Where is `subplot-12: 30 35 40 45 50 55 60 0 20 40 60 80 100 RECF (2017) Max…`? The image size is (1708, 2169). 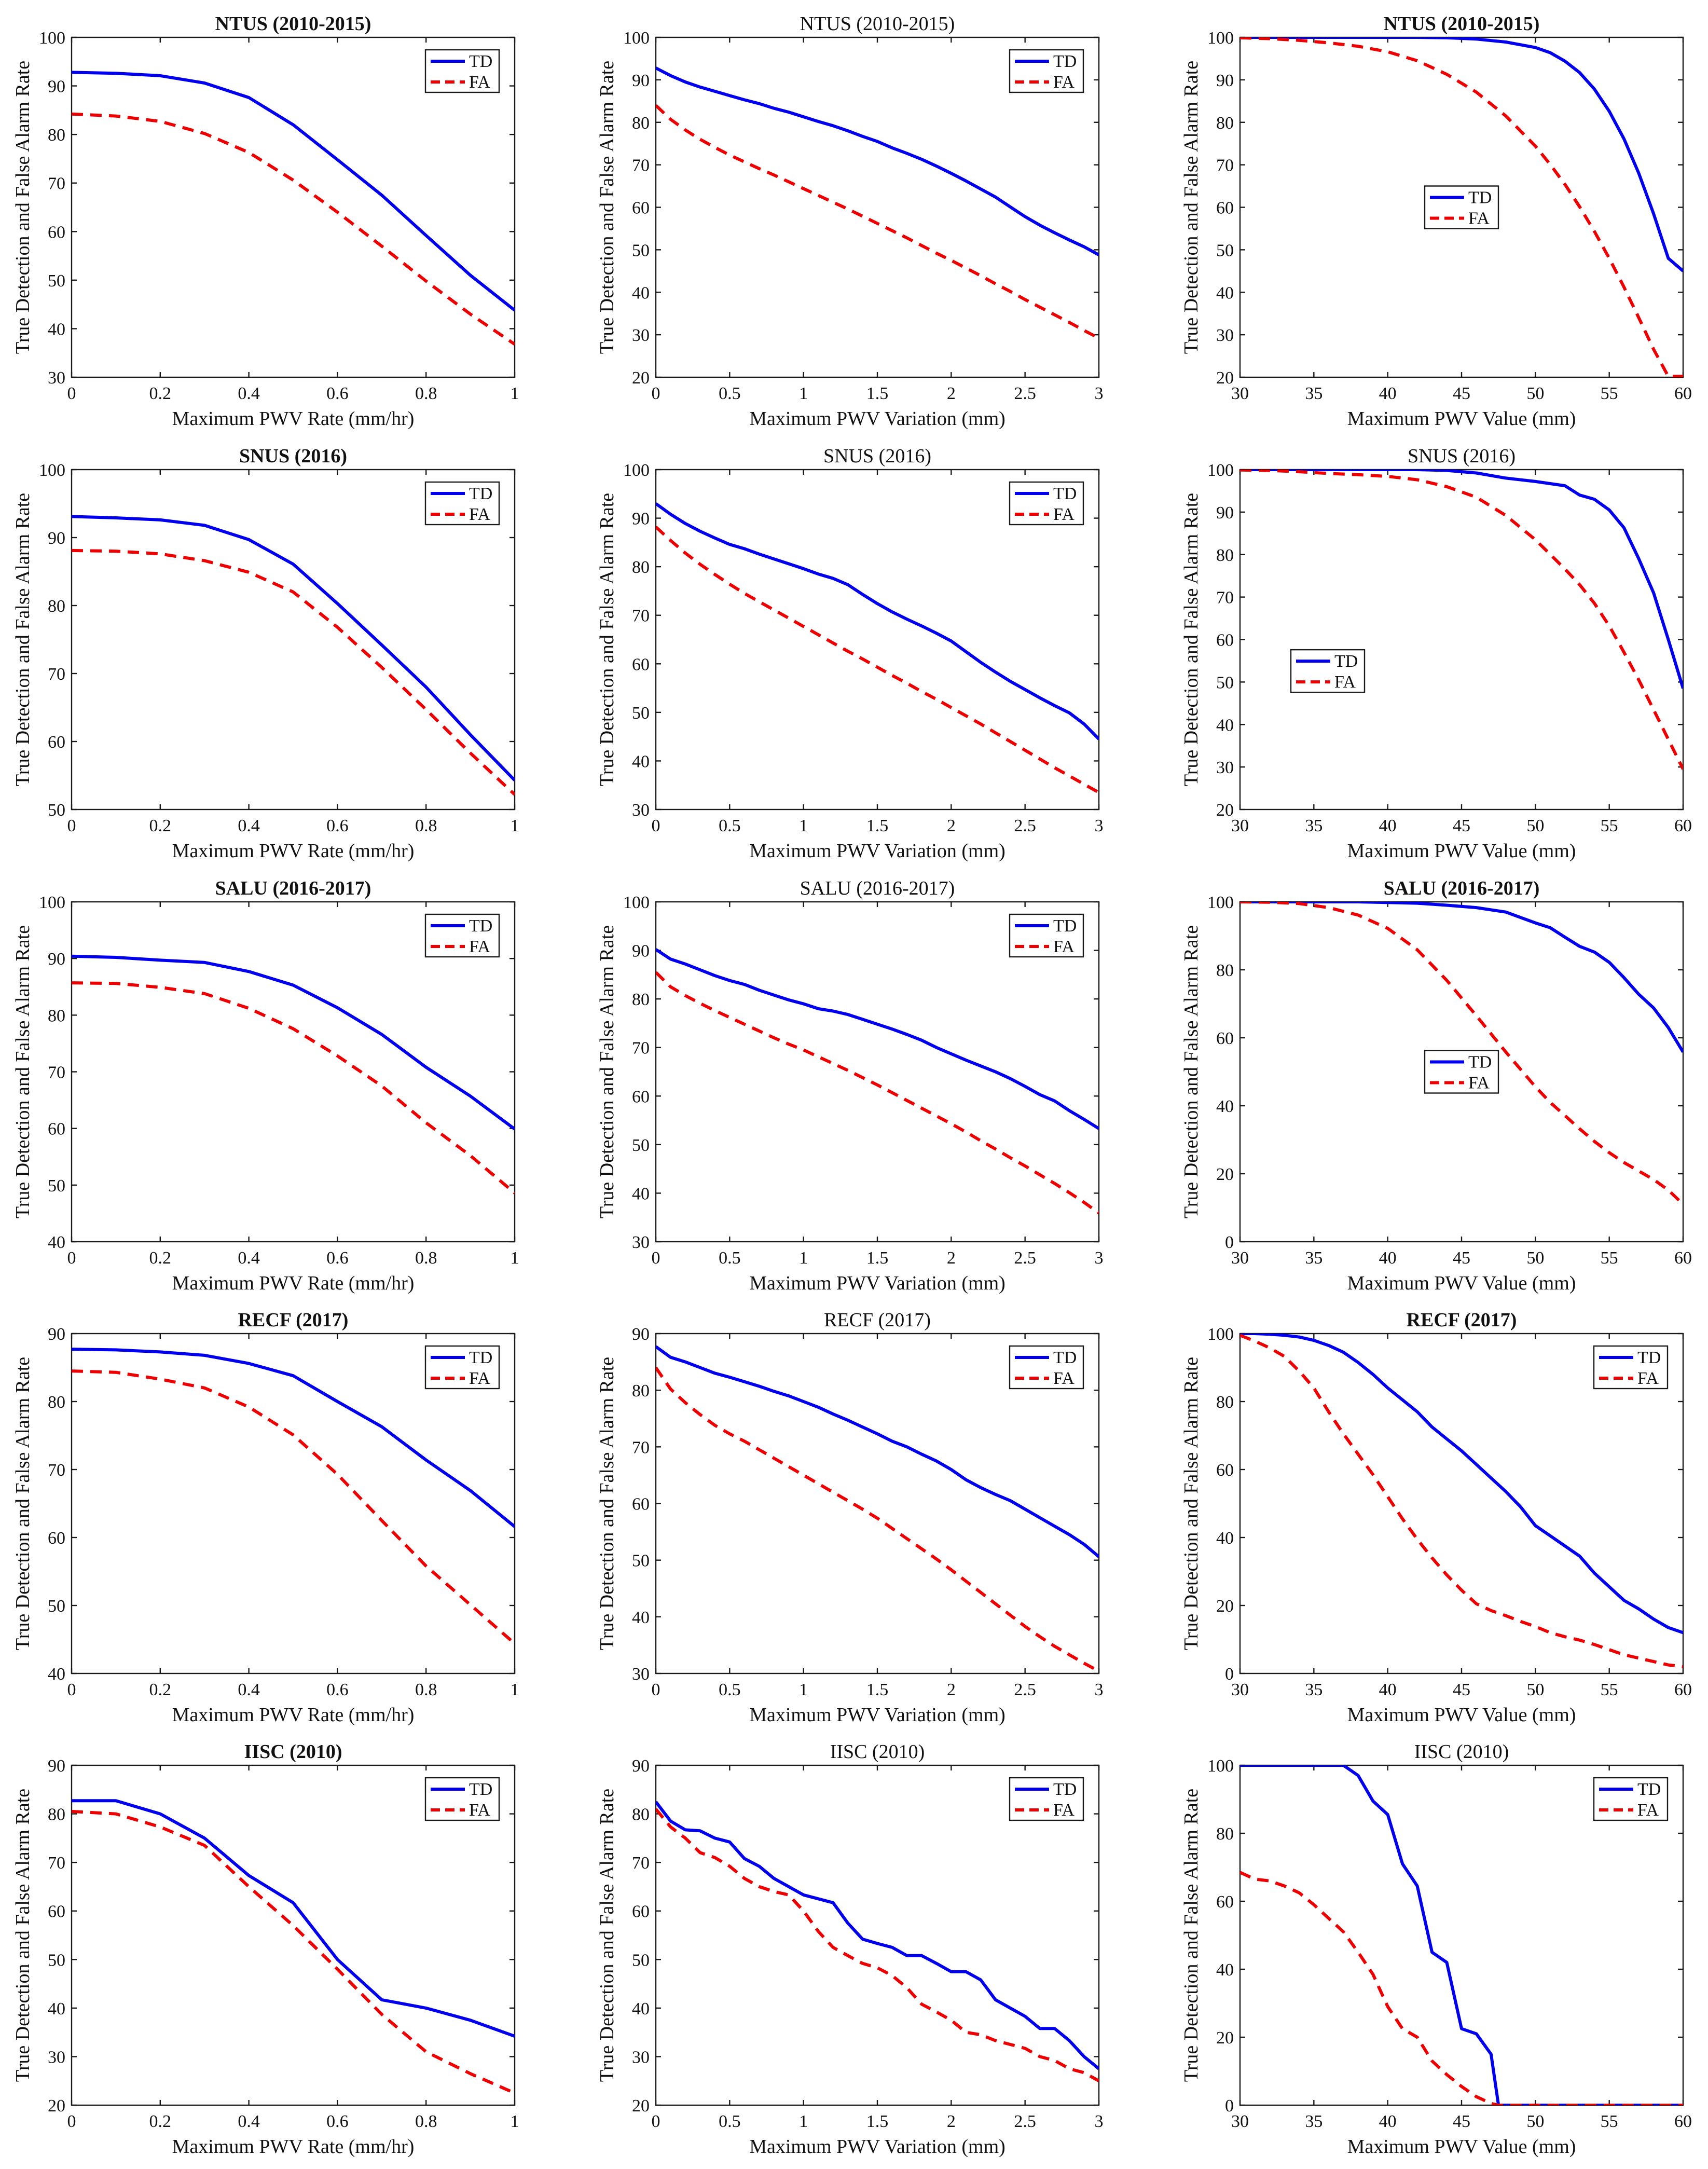
subplot-12: 30 35 40 45 50 55 60 0 20 40 60 80 100 RECF (2017) Max… is located at coordinates (1436, 1518).